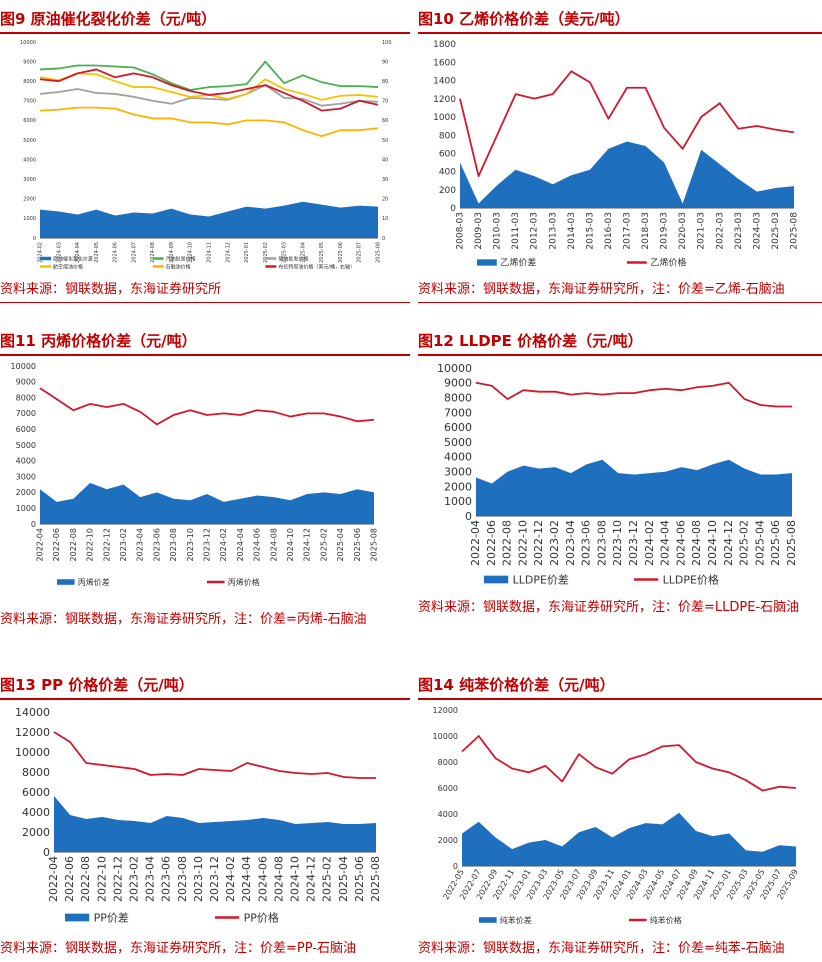  I want to click on x-tick-label: 2024-06, so click(680, 543).